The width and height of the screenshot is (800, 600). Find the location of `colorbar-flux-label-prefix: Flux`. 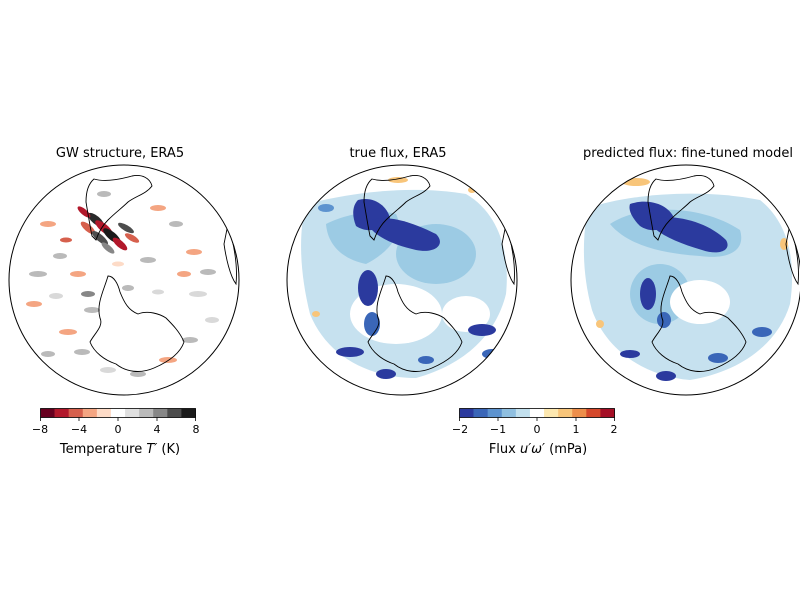

colorbar-flux-label-prefix: Flux is located at coordinates (504, 449).